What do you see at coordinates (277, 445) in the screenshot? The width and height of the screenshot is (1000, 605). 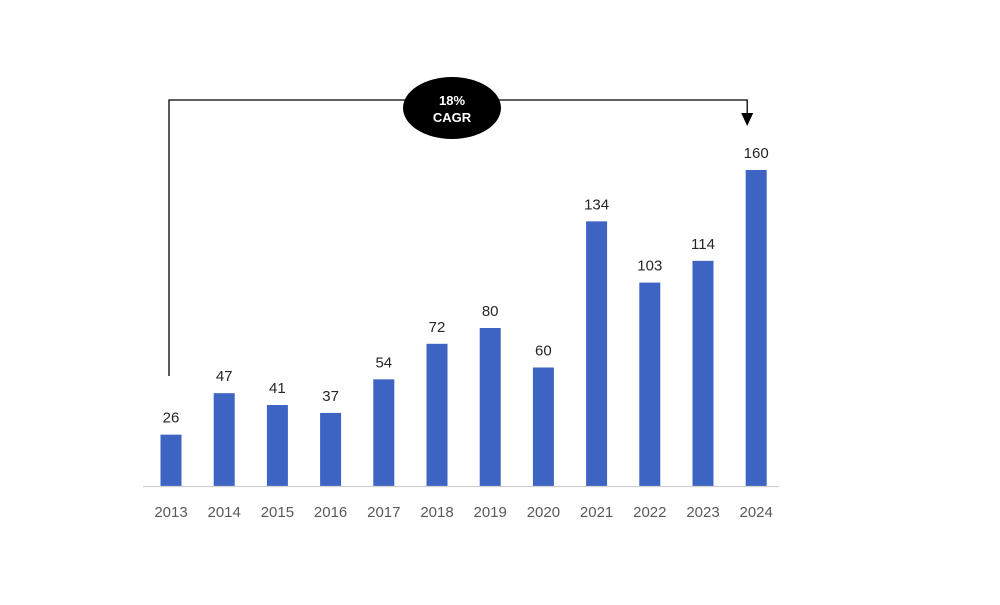 I see `bar-2015` at bounding box center [277, 445].